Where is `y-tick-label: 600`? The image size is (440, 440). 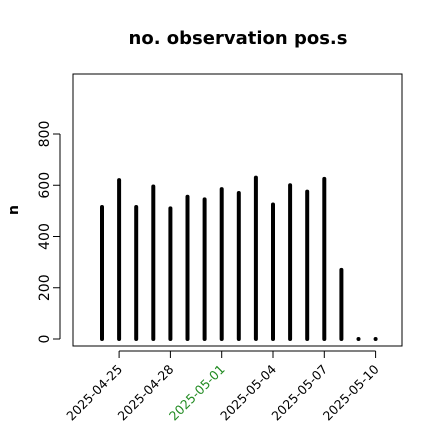
y-tick-label: 600 is located at coordinates (45, 185).